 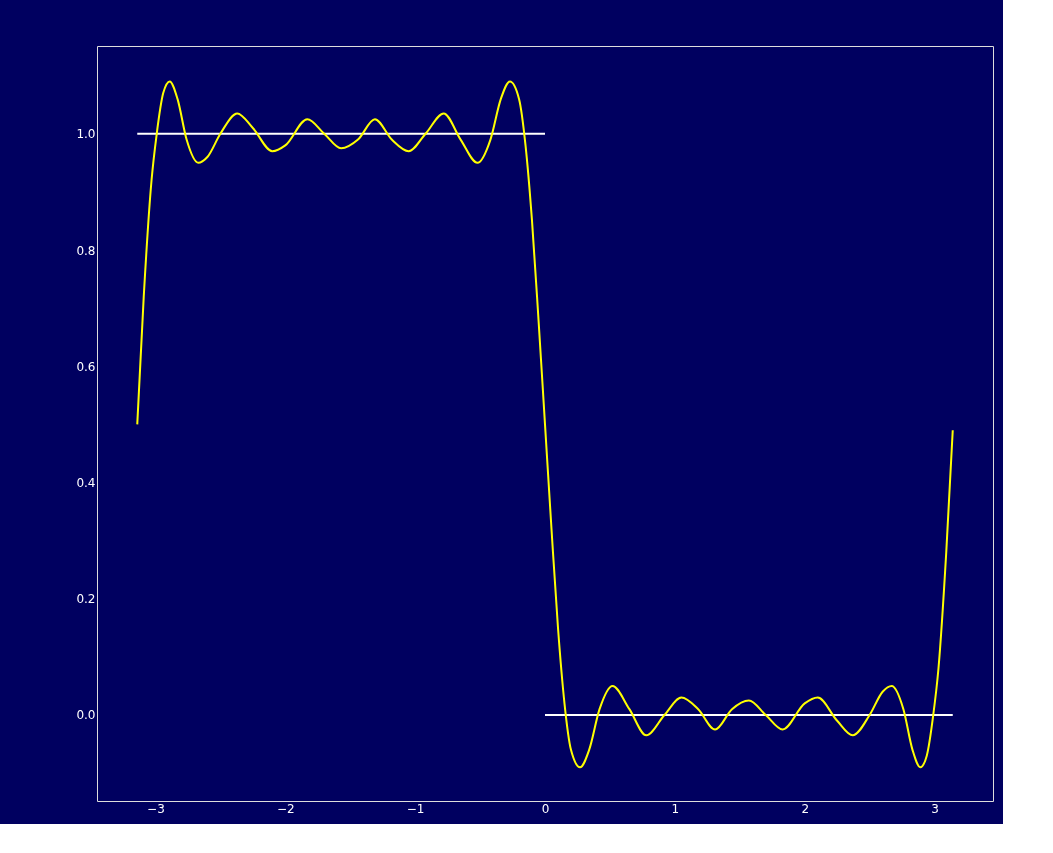 I want to click on y-tick-label: 0.8, so click(x=86, y=250).